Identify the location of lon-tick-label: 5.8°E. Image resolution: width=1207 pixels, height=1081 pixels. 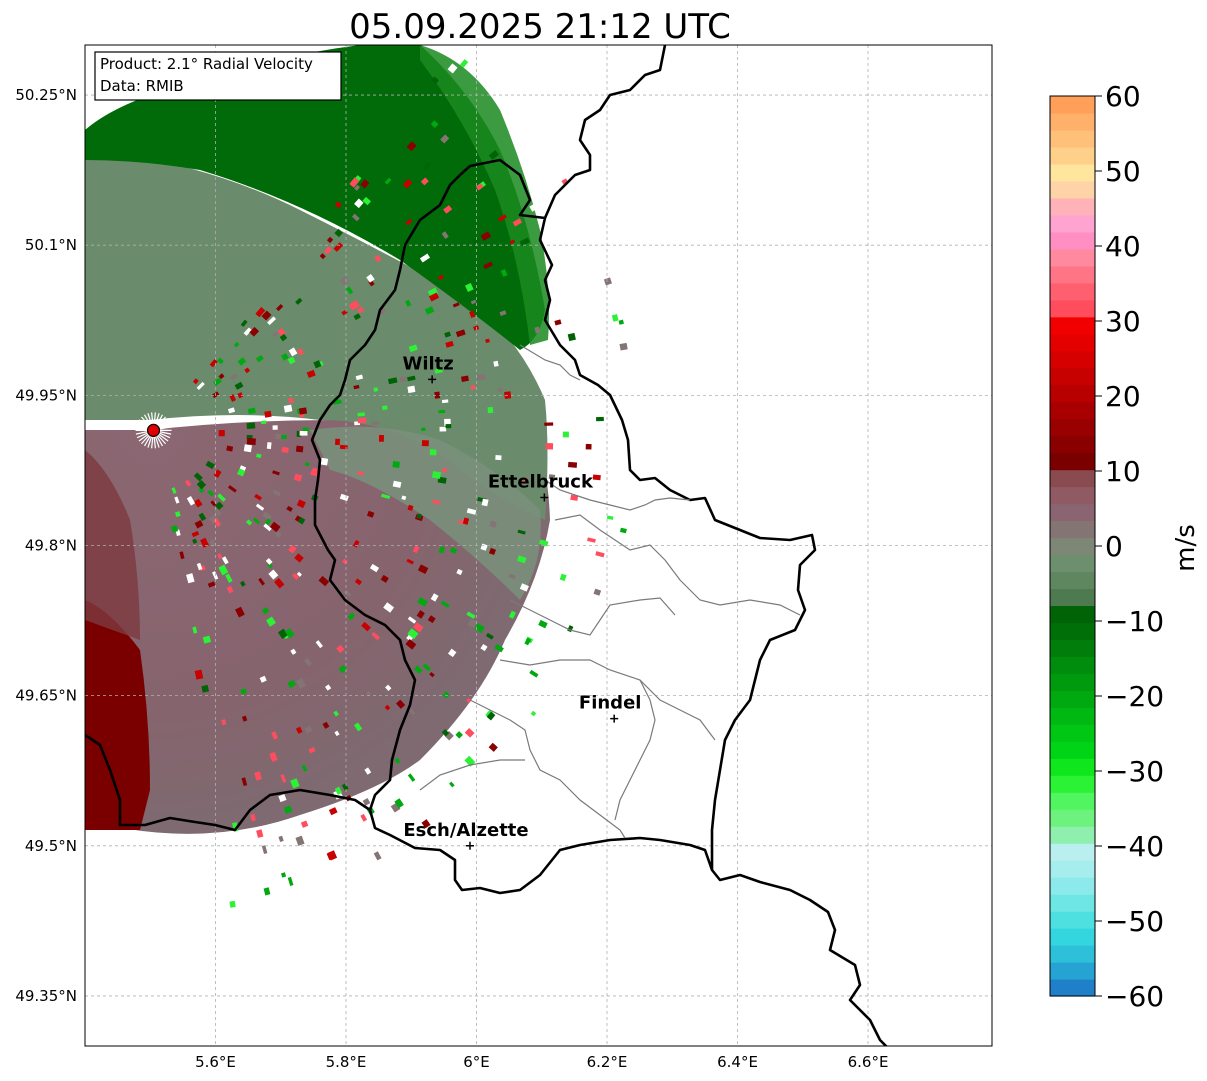
(346, 1062).